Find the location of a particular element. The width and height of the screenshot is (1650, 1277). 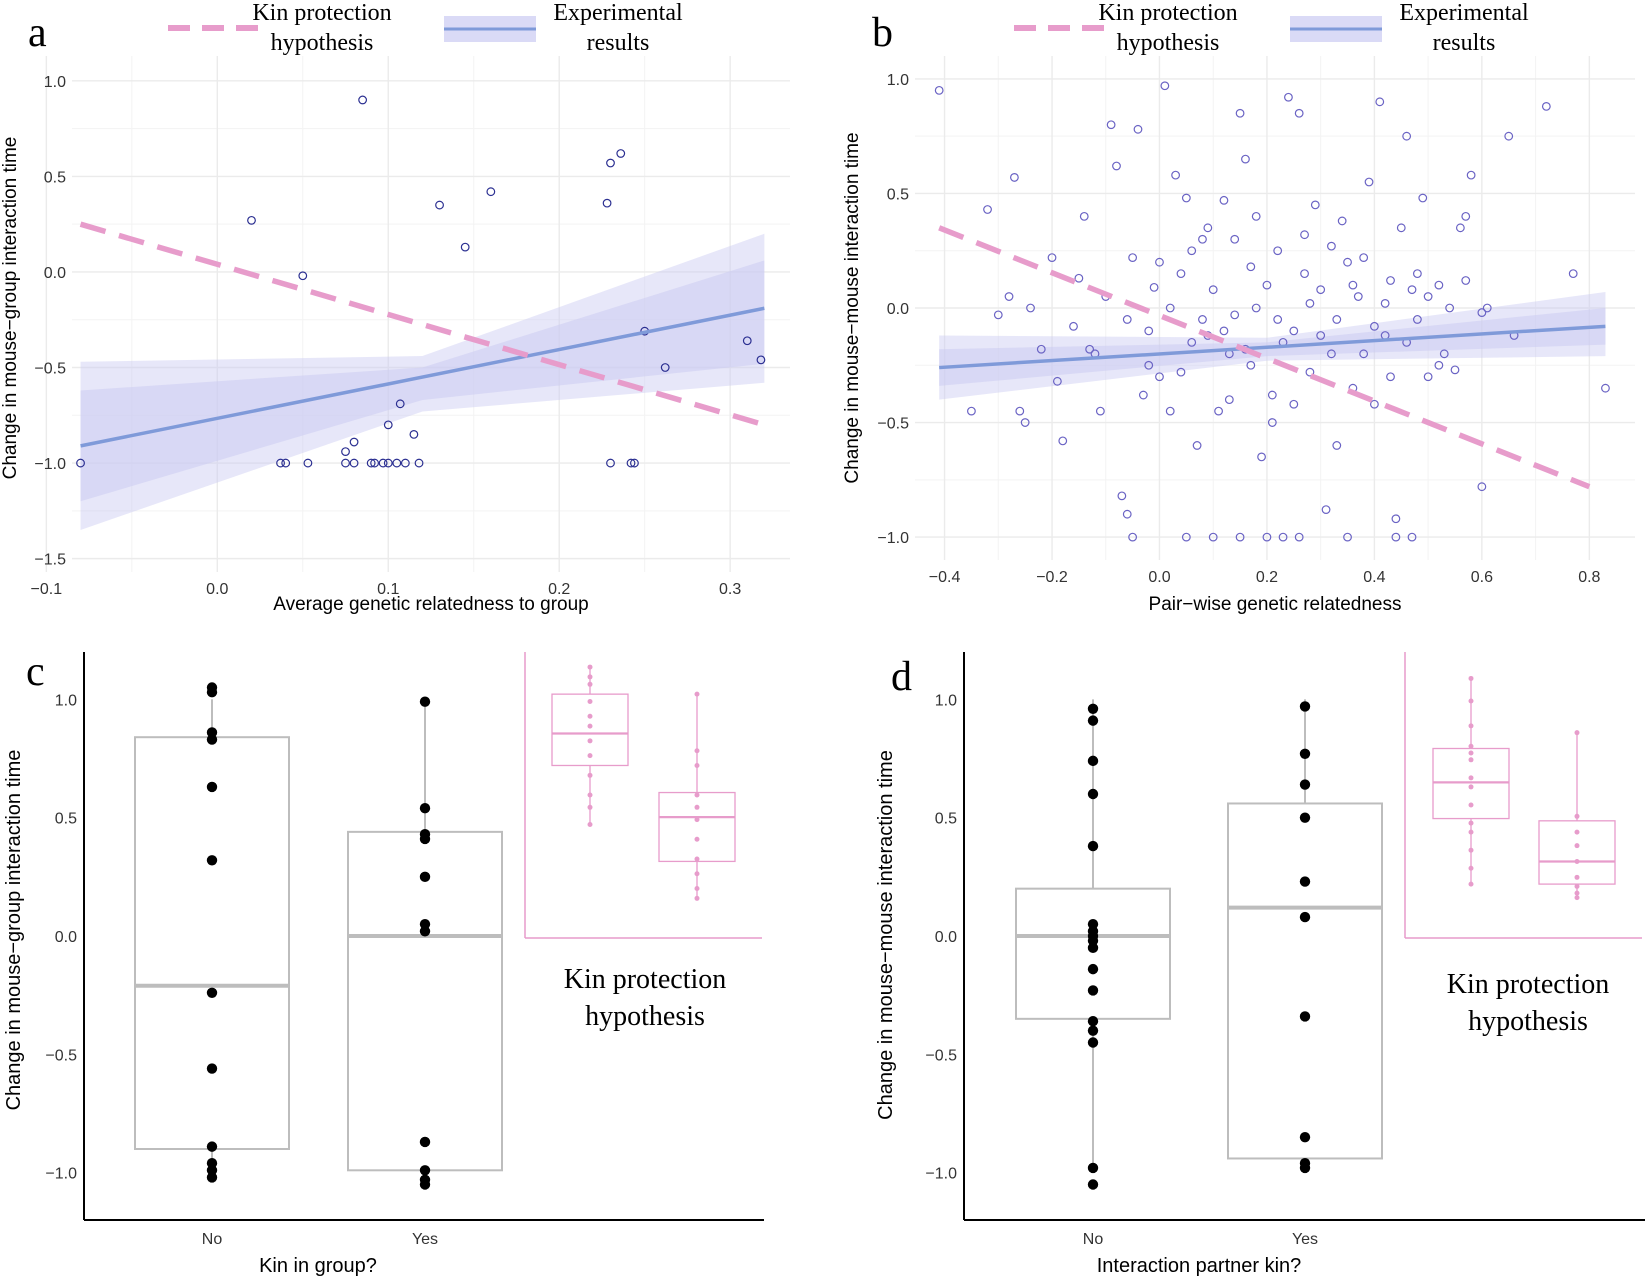

box-iqr is located at coordinates (212, 943).